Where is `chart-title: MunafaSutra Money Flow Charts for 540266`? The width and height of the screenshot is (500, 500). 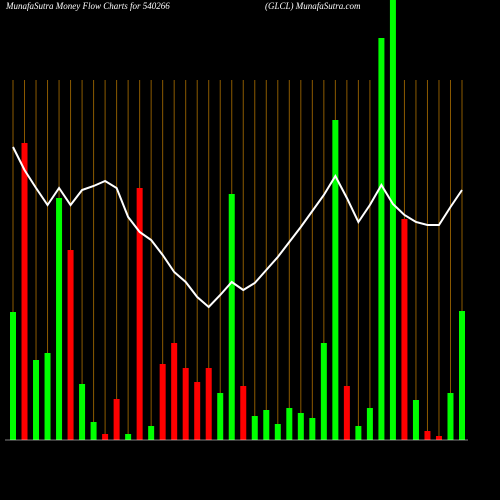
chart-title: MunafaSutra Money Flow Charts for 540266 is located at coordinates (87, 6).